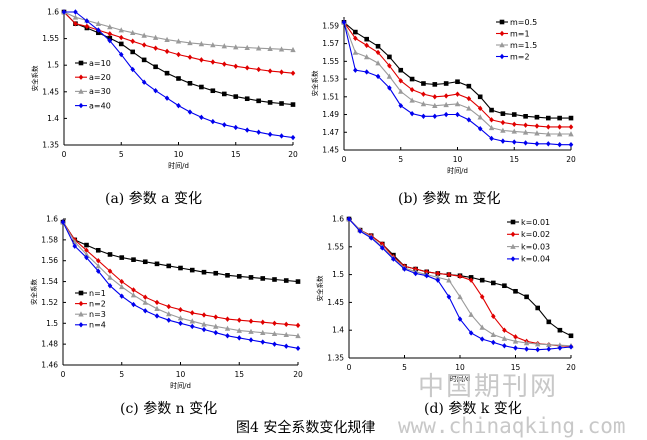 Image resolution: width=647 pixels, height=440 pixels. I want to click on y-tick-label-a: 1.5, so click(53, 65).